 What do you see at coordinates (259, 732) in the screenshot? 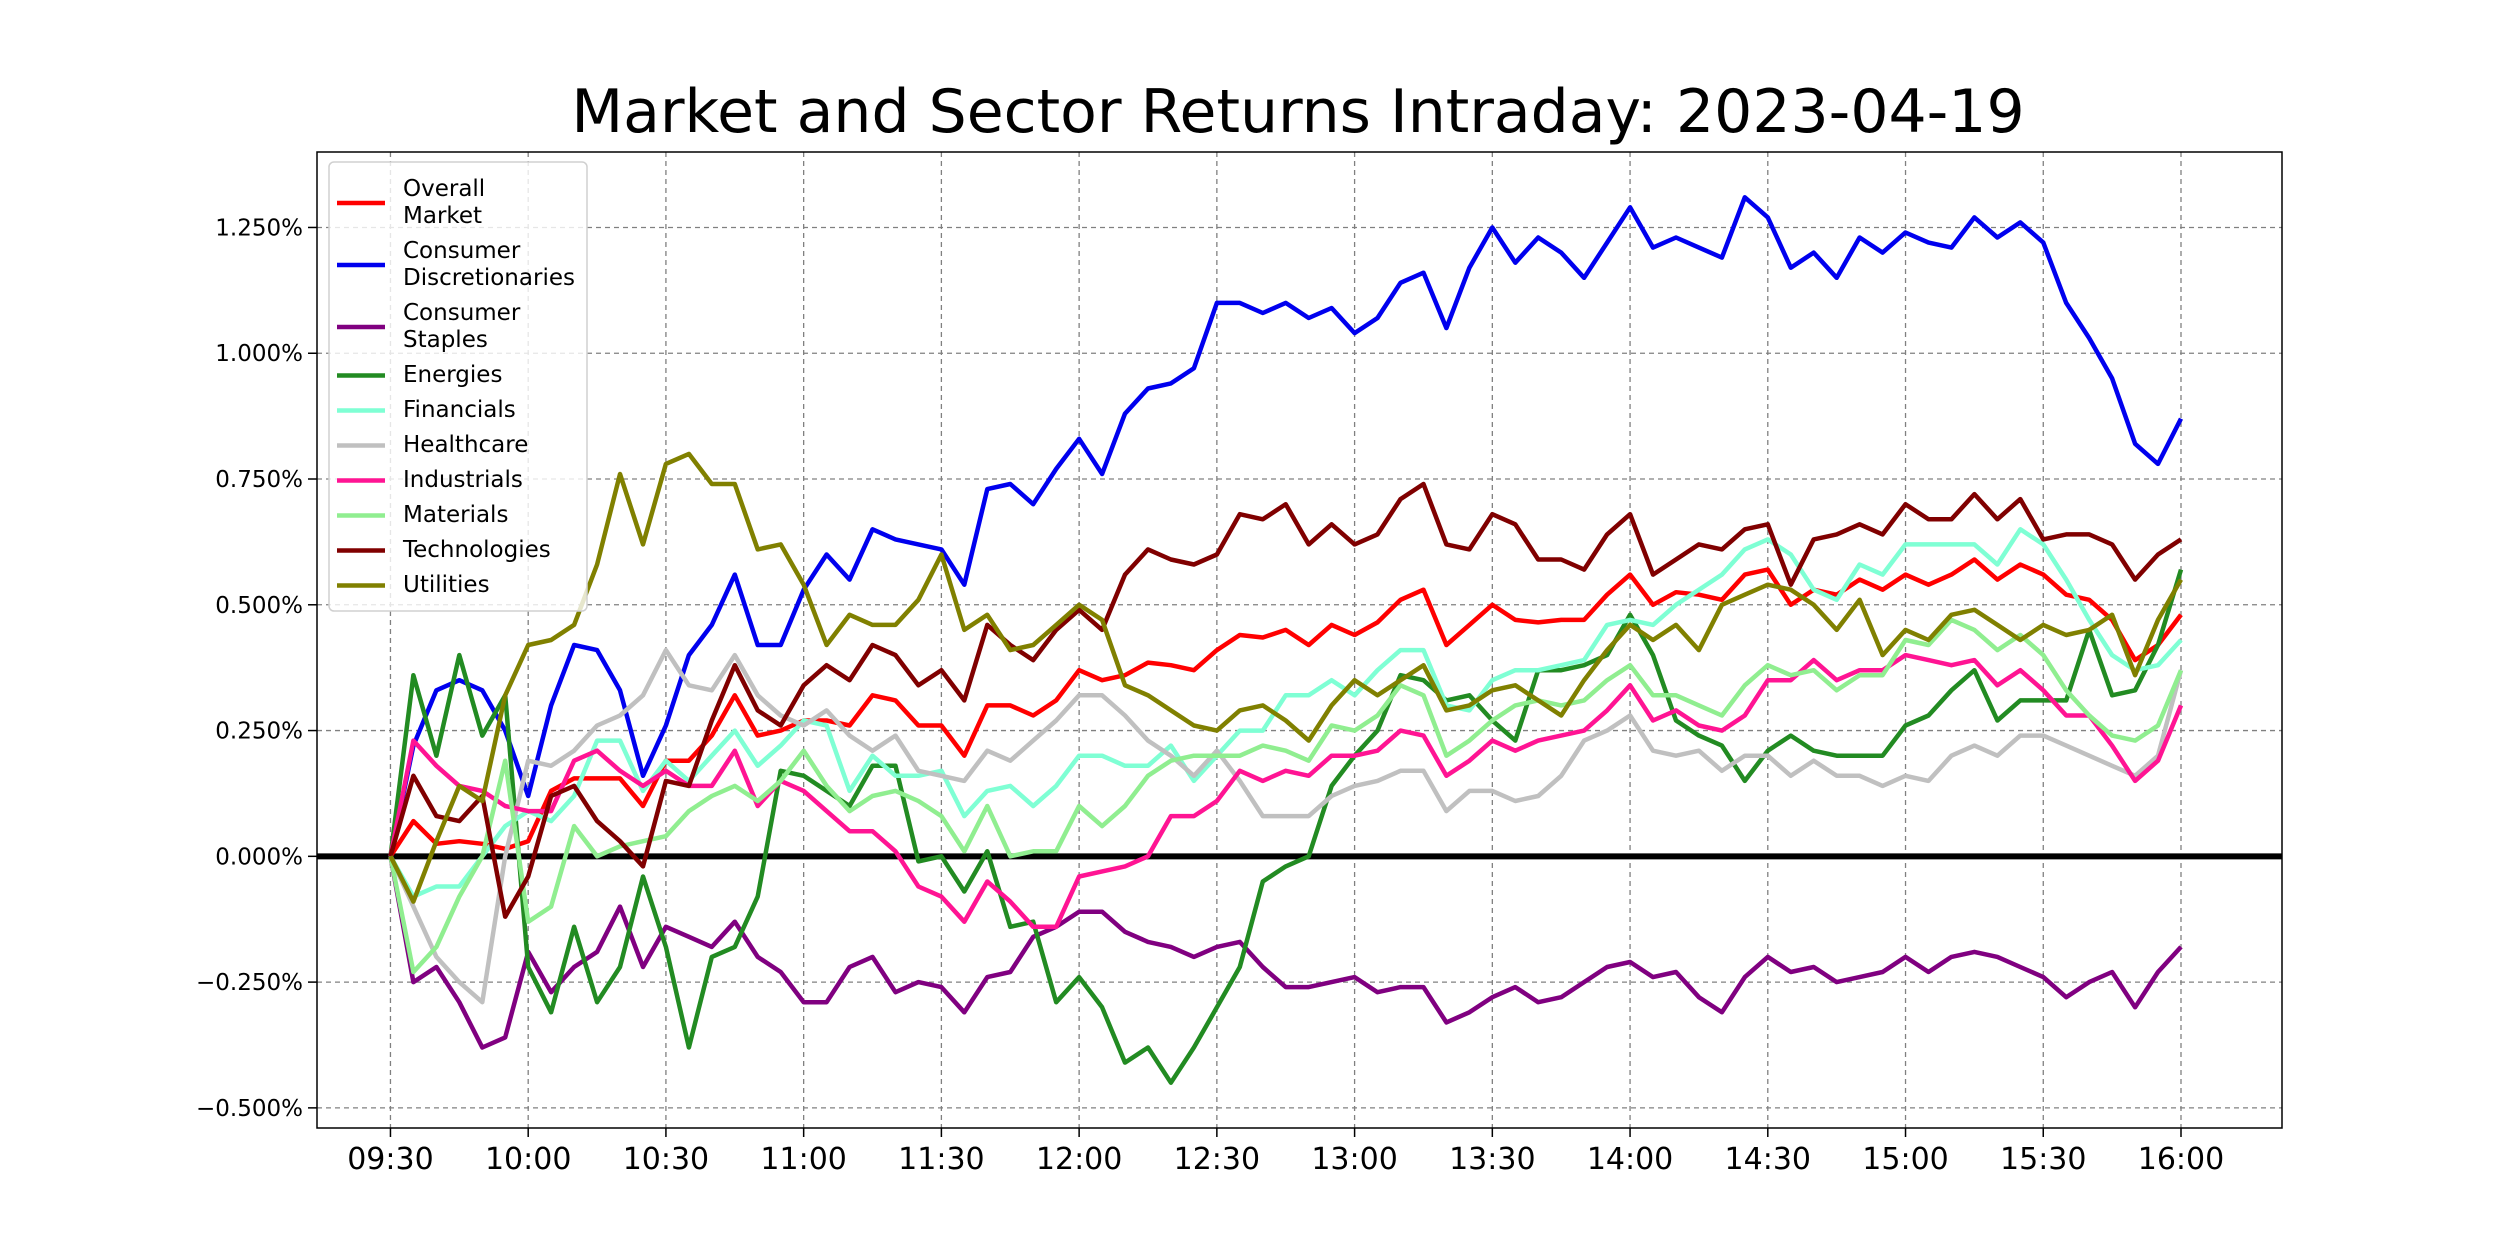
I see `y-tick-label: 0.250%` at bounding box center [259, 732].